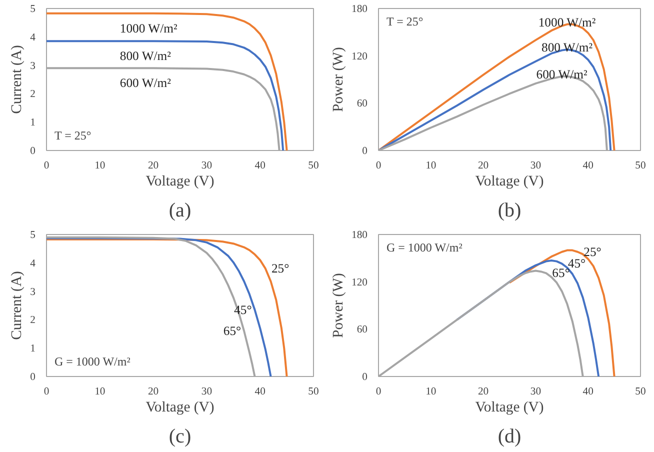 This screenshot has height=452, width=654. Describe the element at coordinates (510, 211) in the screenshot. I see `text: (b)` at that location.